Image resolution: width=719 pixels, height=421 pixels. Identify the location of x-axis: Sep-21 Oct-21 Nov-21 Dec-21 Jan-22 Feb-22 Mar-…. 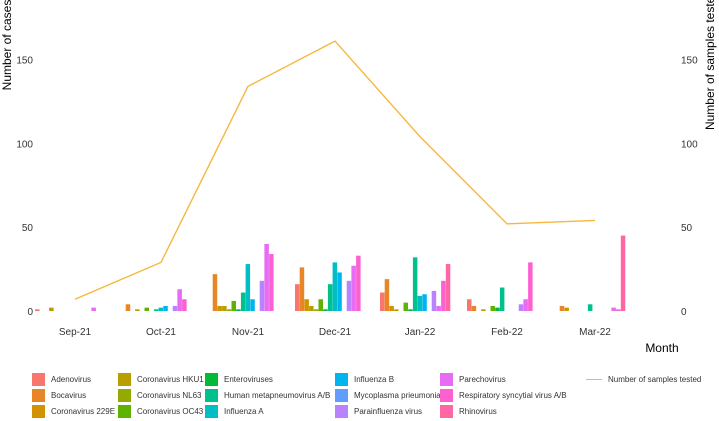
(335, 332).